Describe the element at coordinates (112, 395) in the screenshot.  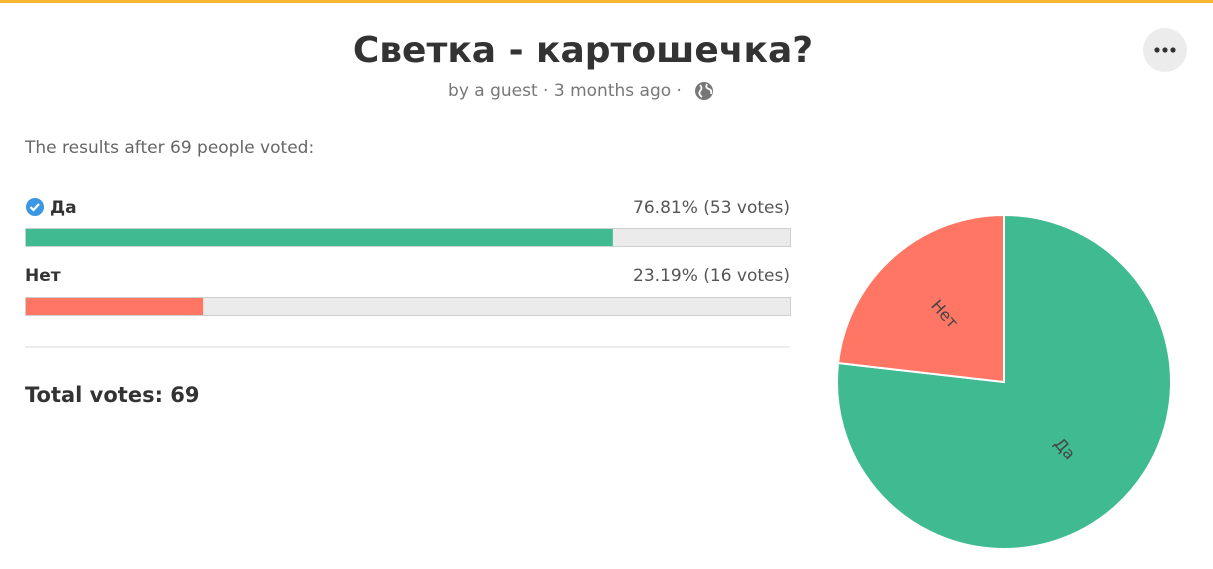
I see `total-votes: Total votes: 69` at that location.